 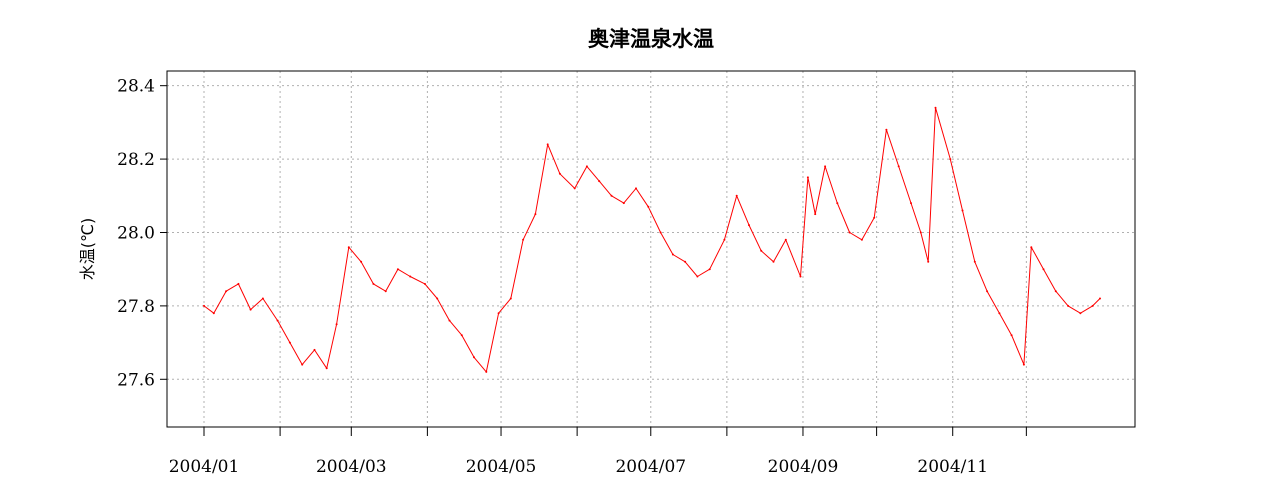 What do you see at coordinates (650, 467) in the screenshot?
I see `x-tick-label: 2004/07` at bounding box center [650, 467].